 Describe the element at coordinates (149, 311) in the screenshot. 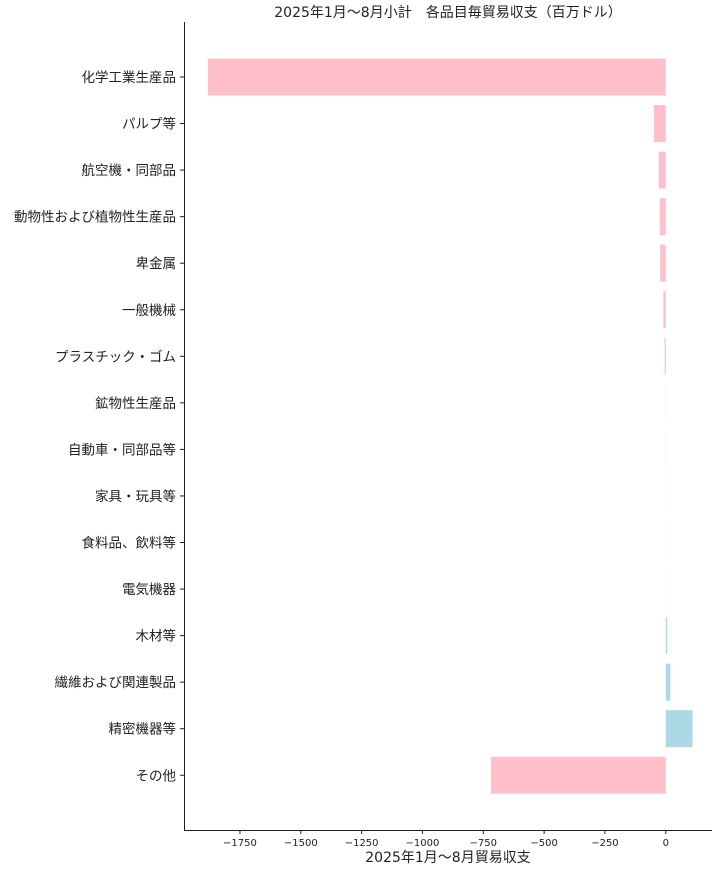

I see `y-tick-label: 一般機械` at that location.